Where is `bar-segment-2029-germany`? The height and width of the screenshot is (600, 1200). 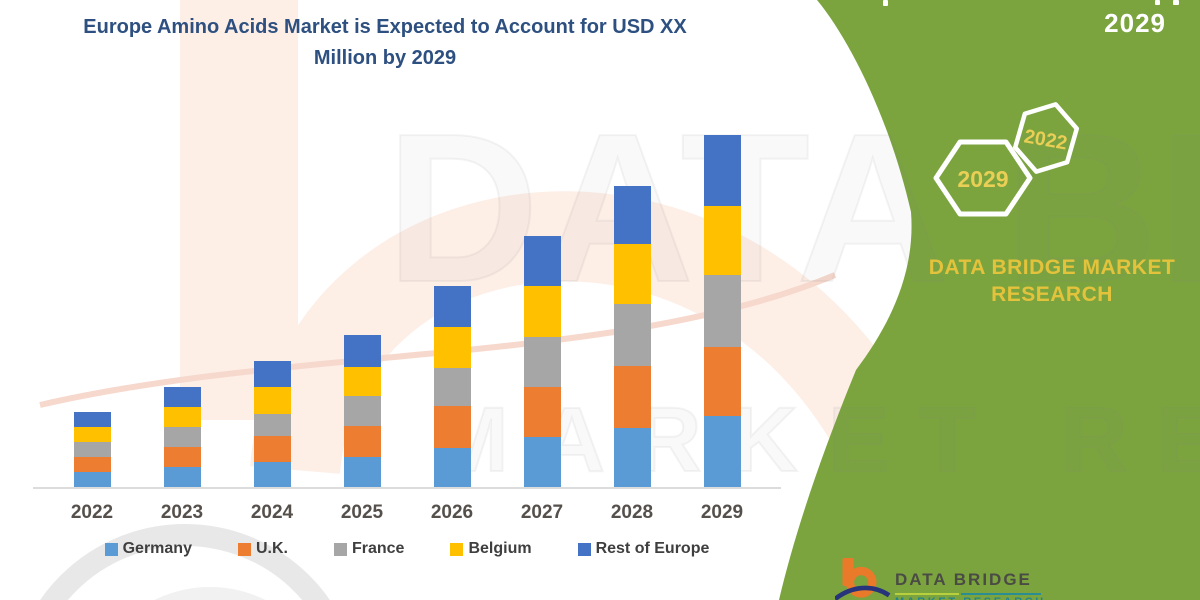 bar-segment-2029-germany is located at coordinates (722, 451).